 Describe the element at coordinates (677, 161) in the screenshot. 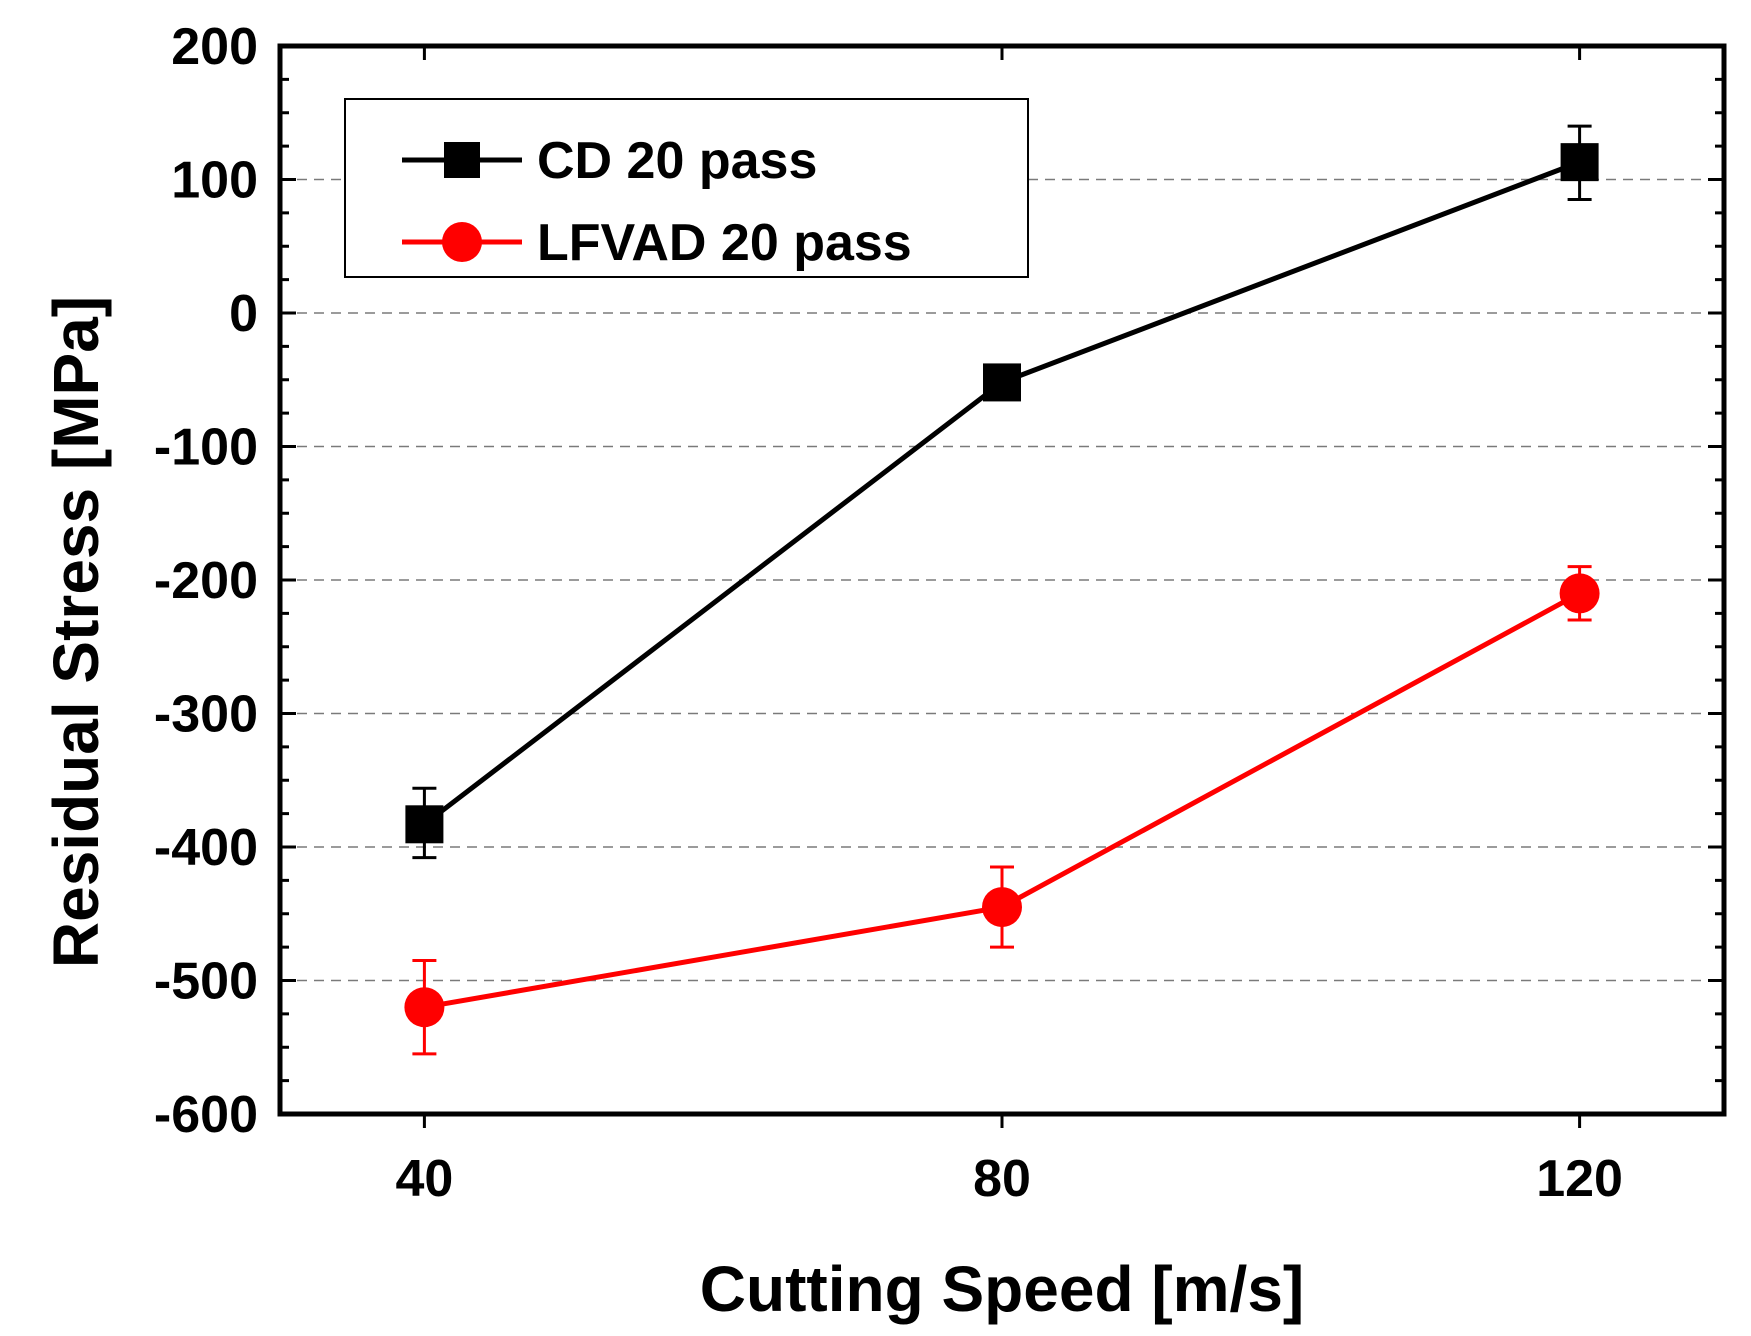

I see `legend-label-cd: CD 20 pass` at that location.